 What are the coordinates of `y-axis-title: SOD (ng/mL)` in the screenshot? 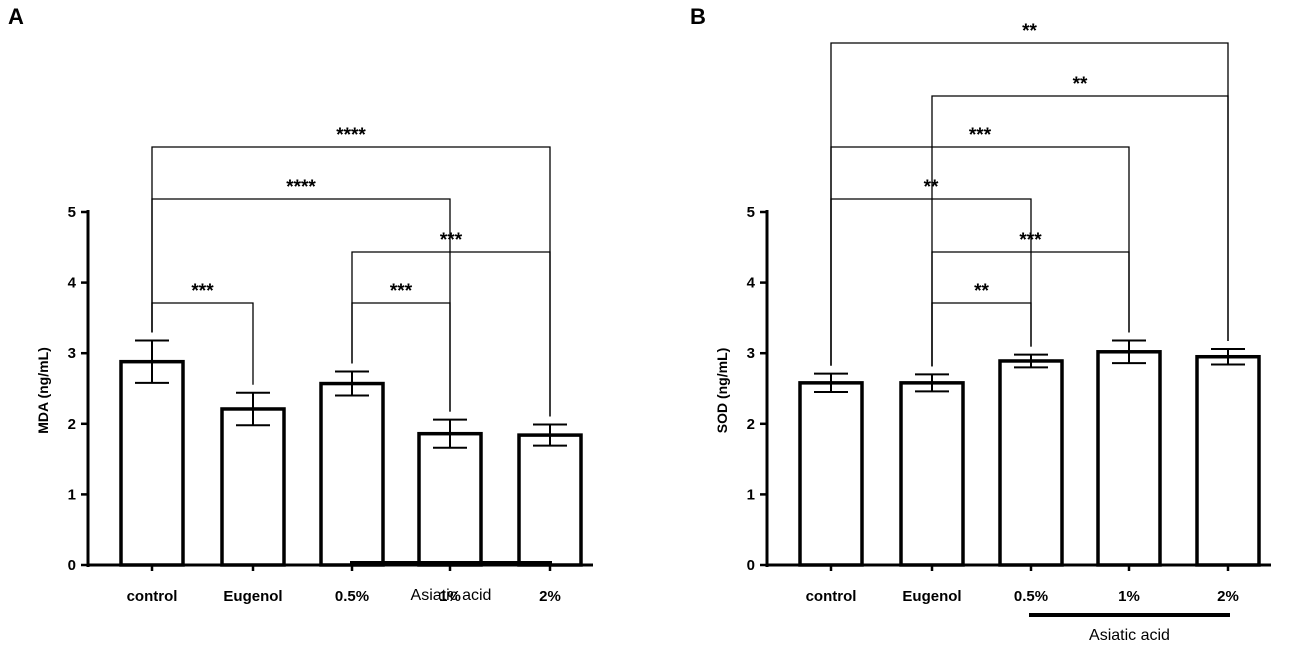 It's located at (722, 391).